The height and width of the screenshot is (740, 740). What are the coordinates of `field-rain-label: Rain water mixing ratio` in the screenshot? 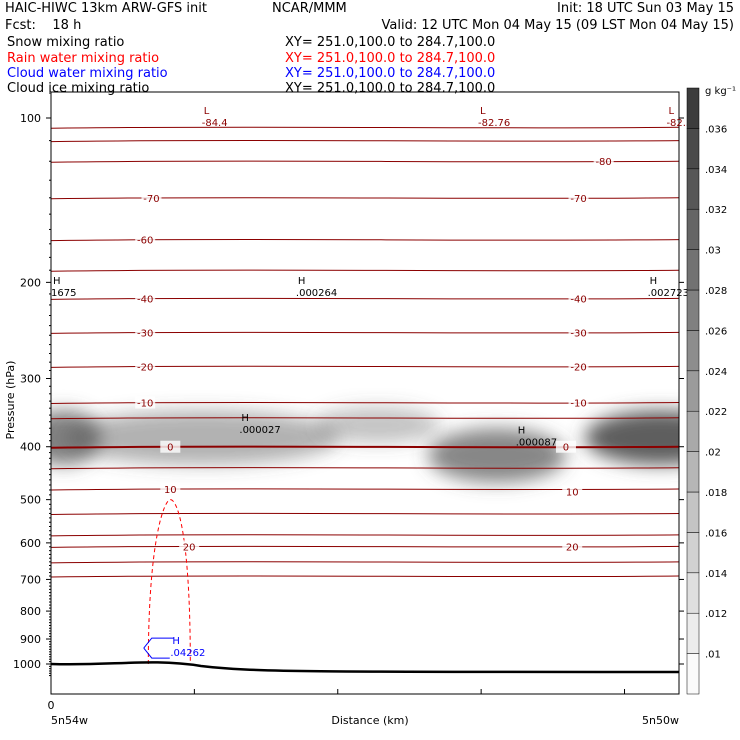 It's located at (83, 58).